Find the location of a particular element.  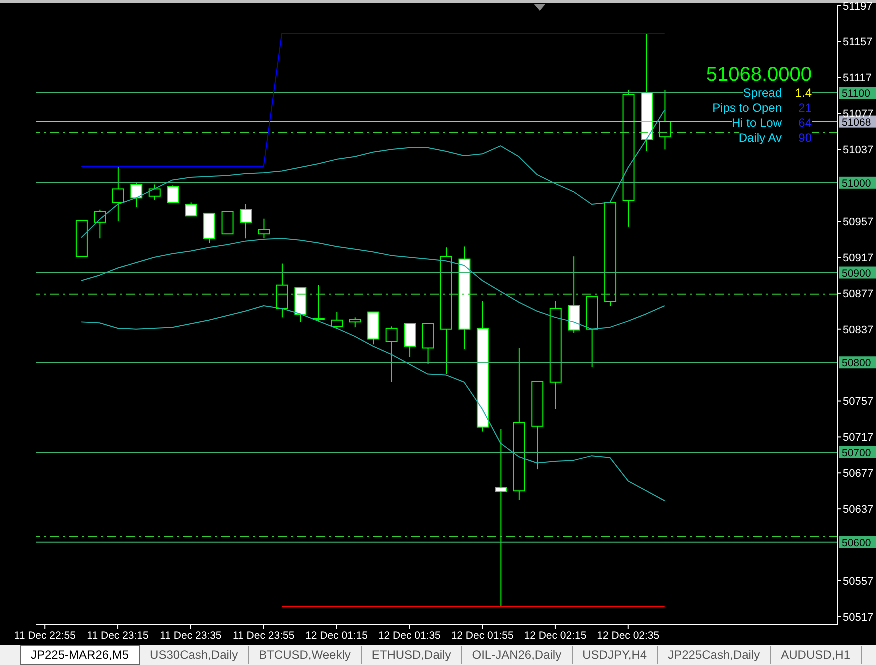

x-tick-label: 11 Dec 22:55 is located at coordinates (45, 636).